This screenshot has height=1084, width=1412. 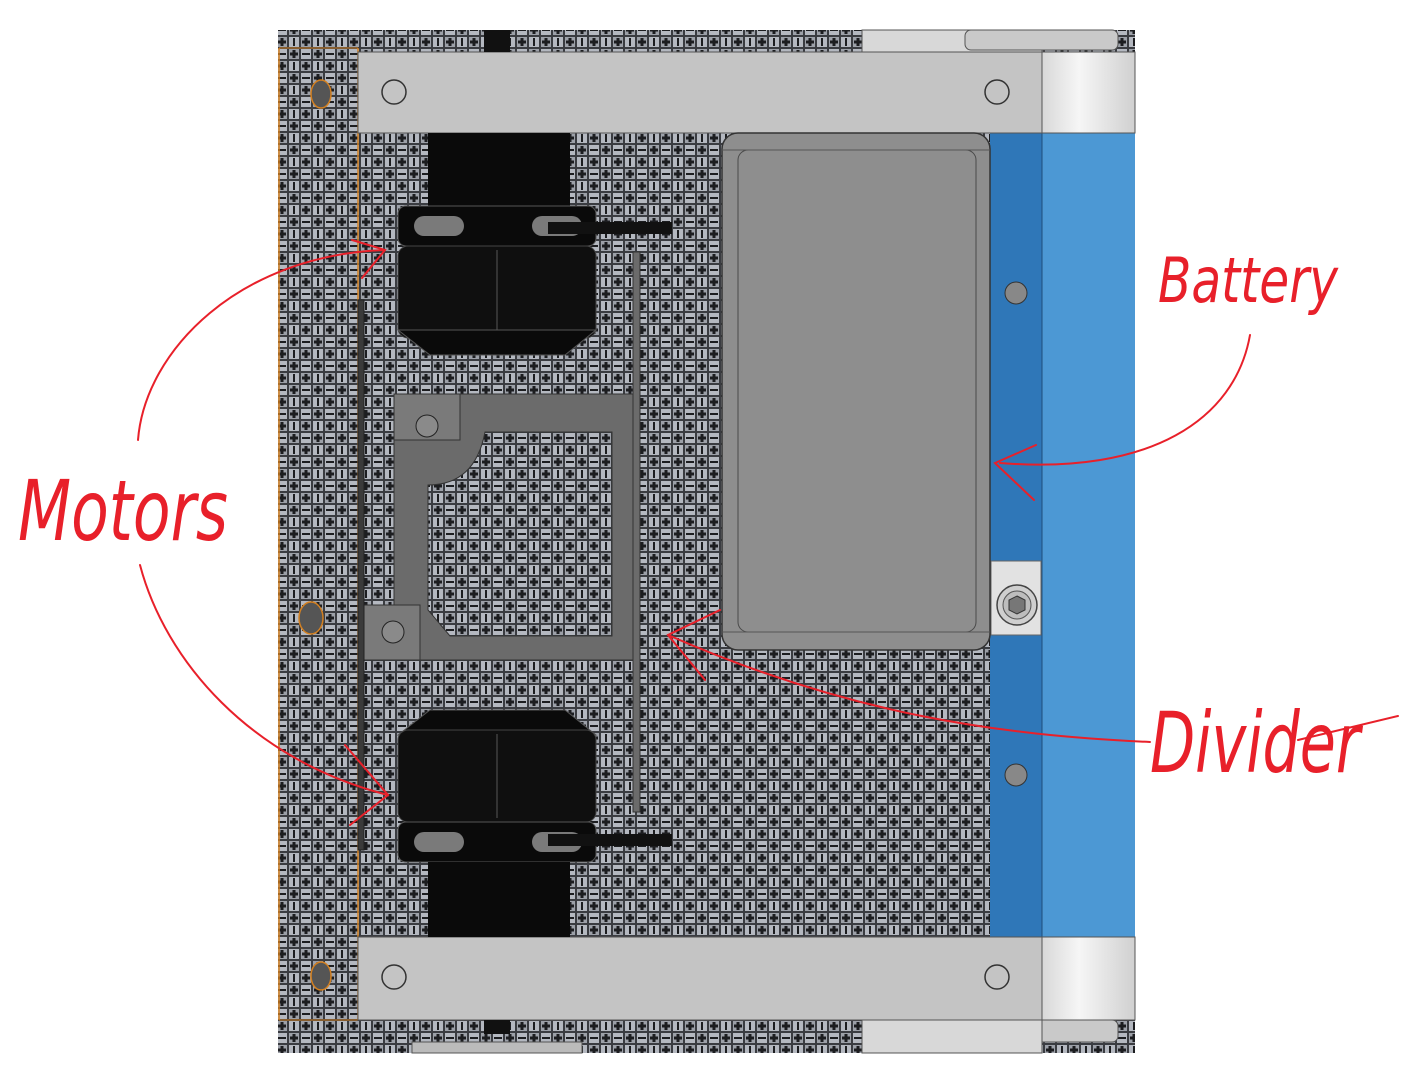 I want to click on right-wheel, so click(x=1062, y=535).